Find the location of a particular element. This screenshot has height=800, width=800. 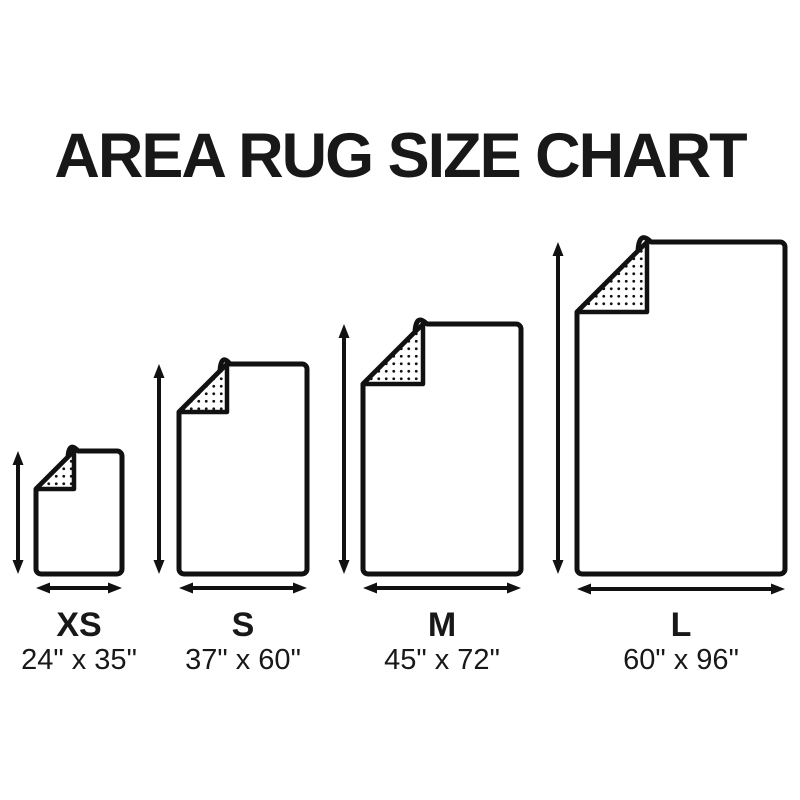

rug-l-body is located at coordinates (681, 406).